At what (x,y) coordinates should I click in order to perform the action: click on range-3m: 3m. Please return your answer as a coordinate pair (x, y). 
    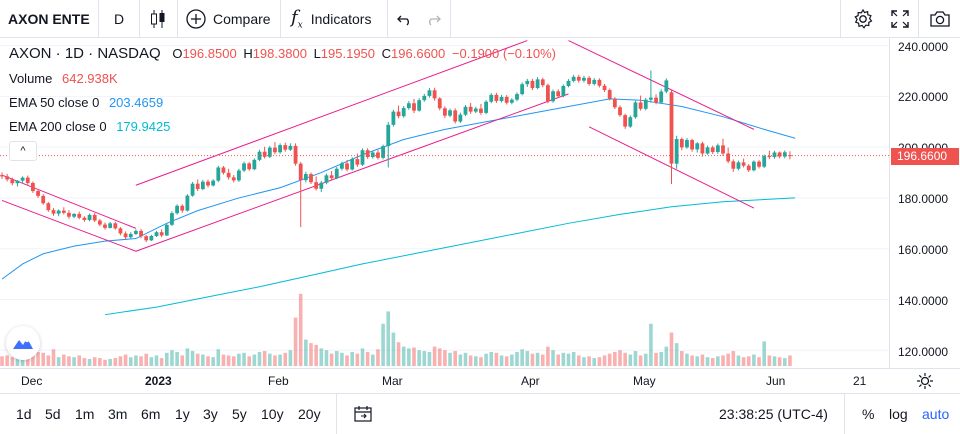
    Looking at the image, I should click on (118, 414).